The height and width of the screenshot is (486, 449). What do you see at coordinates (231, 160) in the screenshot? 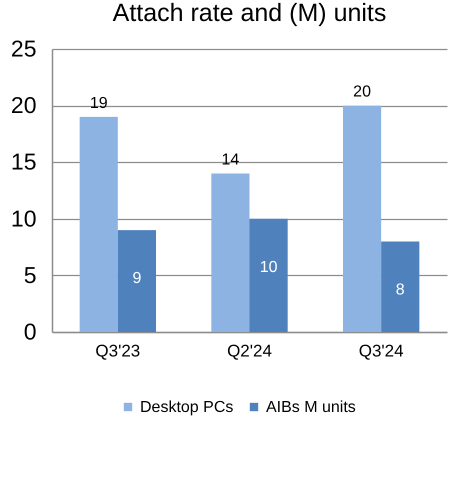
I see `data-label: 14` at bounding box center [231, 160].